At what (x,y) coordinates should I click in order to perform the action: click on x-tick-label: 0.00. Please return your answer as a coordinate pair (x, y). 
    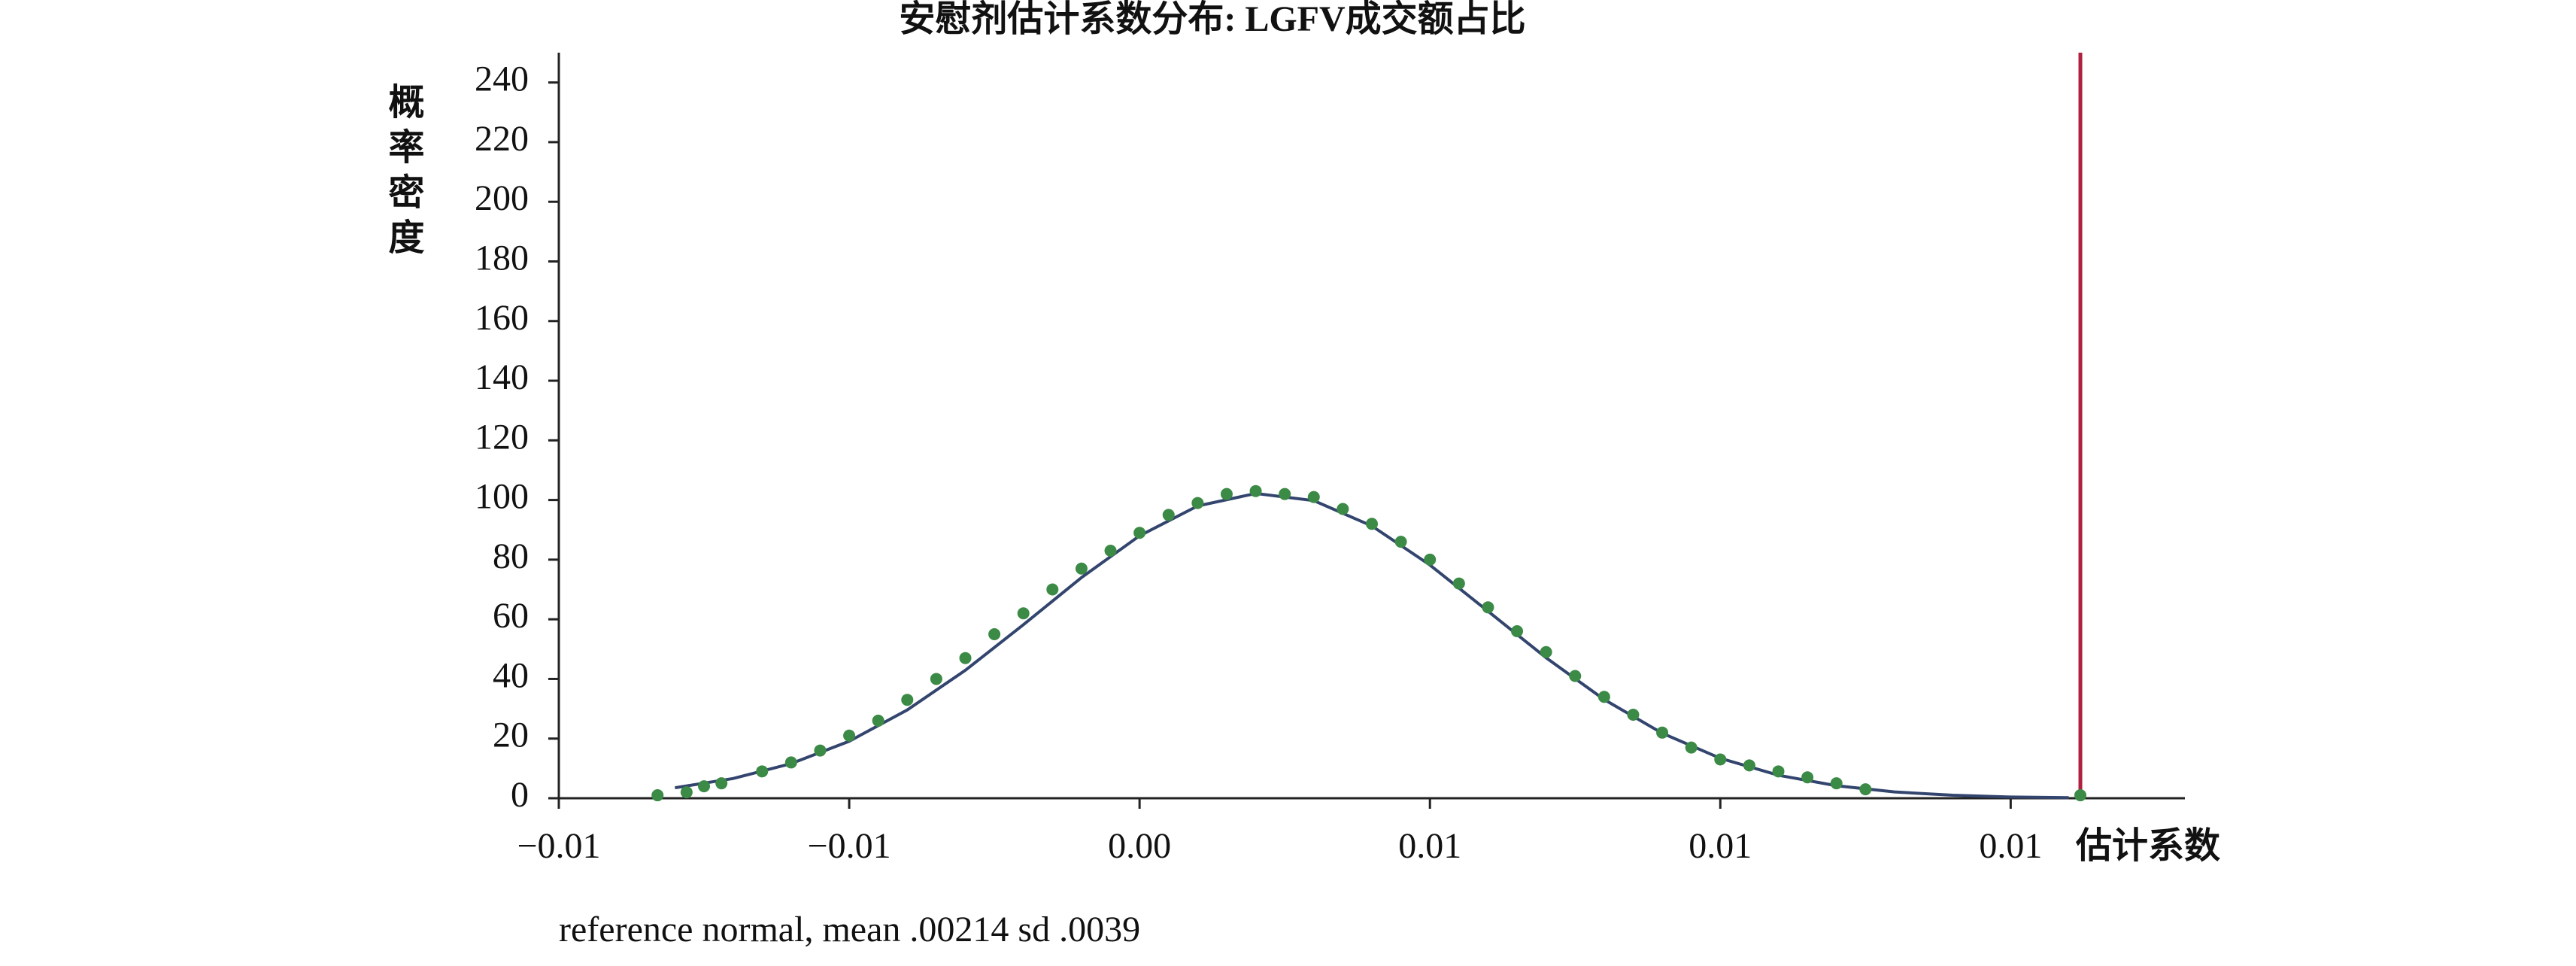
    Looking at the image, I should click on (1139, 846).